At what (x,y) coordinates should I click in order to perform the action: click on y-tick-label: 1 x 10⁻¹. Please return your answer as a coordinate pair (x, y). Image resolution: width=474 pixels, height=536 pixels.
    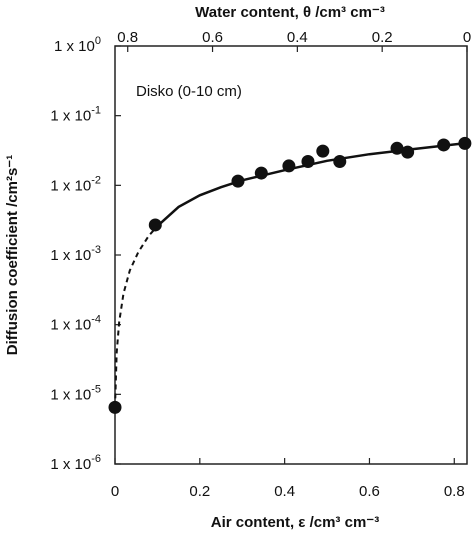
    Looking at the image, I should click on (75, 115).